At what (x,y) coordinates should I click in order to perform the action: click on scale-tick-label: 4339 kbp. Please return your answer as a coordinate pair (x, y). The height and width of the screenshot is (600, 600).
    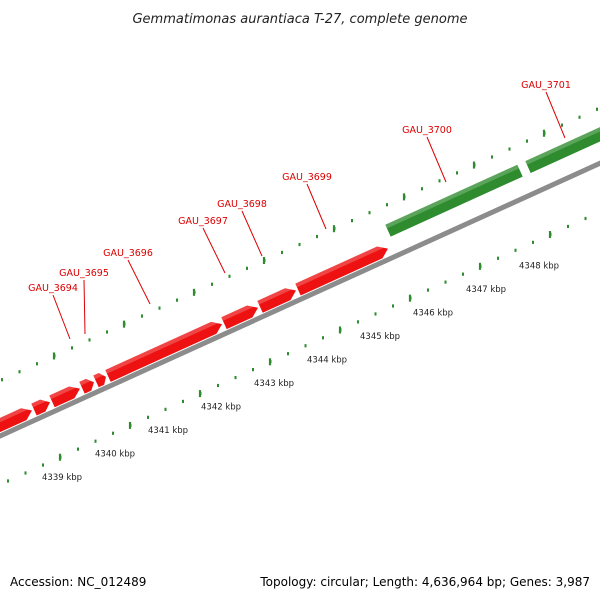
    Looking at the image, I should click on (62, 478).